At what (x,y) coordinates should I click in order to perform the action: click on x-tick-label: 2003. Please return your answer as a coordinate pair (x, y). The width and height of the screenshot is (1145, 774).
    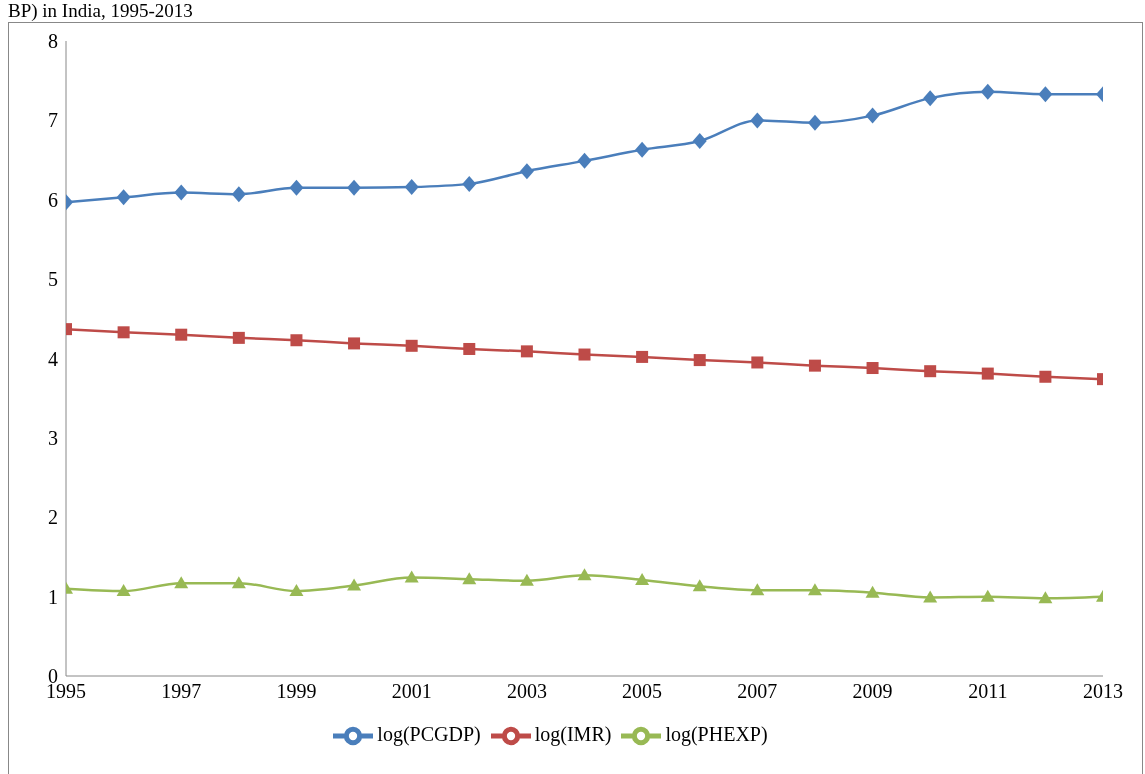
    Looking at the image, I should click on (526, 691).